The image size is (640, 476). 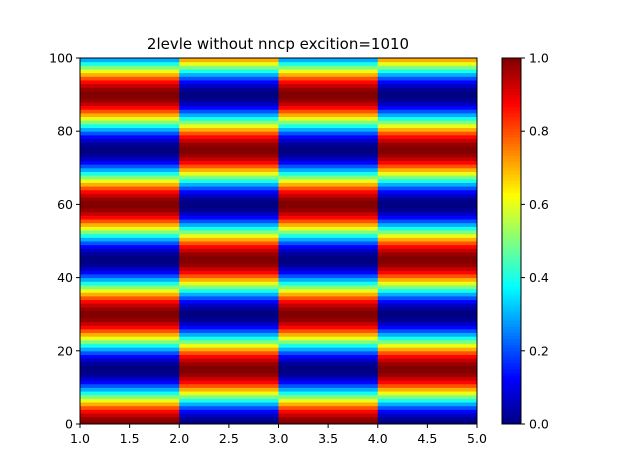 What do you see at coordinates (64, 241) in the screenshot?
I see `y-axis: 0 20 40 60 80 100` at bounding box center [64, 241].